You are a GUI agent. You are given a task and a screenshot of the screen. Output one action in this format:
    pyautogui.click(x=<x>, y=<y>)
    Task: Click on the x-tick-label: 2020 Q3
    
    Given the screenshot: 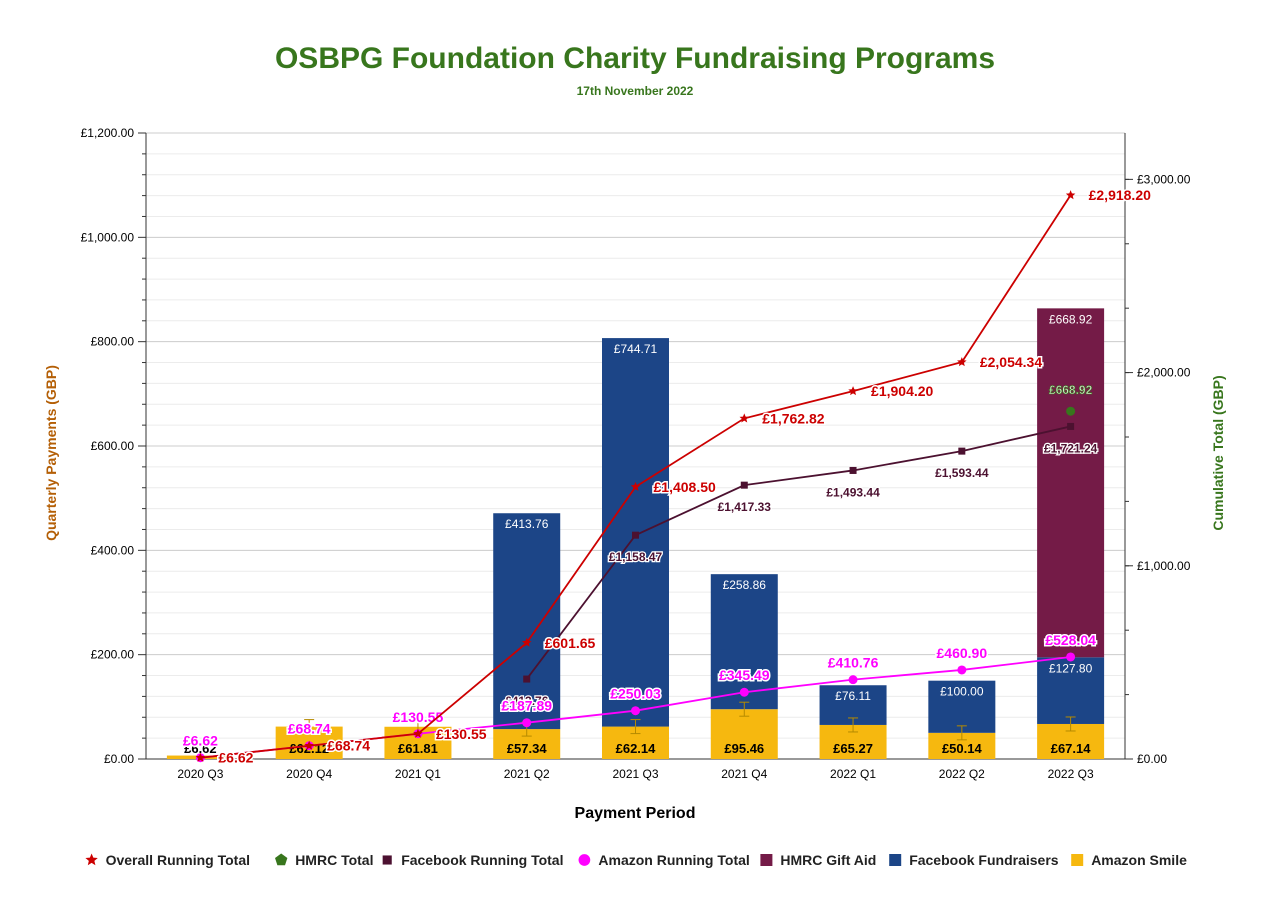 What is the action you would take?
    pyautogui.click(x=200, y=774)
    